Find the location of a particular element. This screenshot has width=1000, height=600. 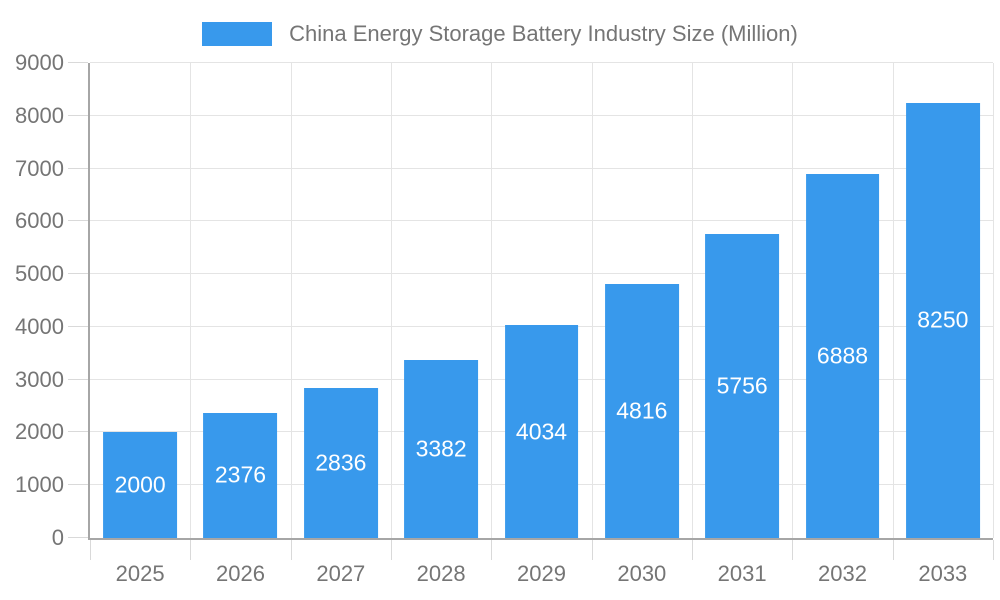

y-axis-label: 2000 is located at coordinates (39, 432).